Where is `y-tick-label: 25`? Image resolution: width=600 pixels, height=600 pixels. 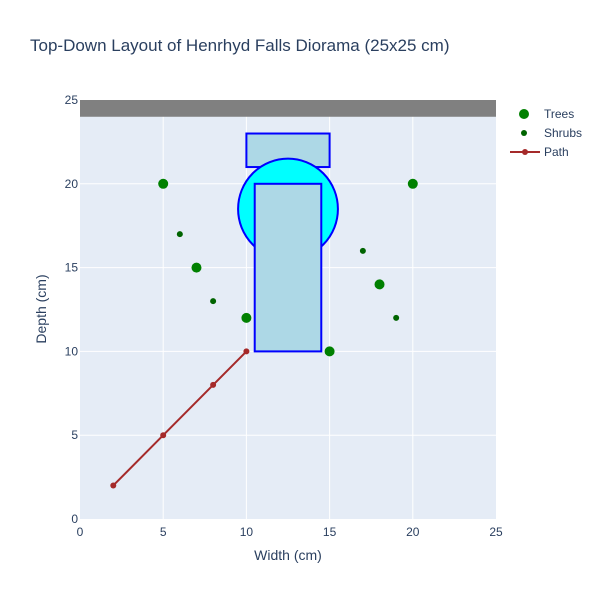 y-tick-label: 25 is located at coordinates (72, 100).